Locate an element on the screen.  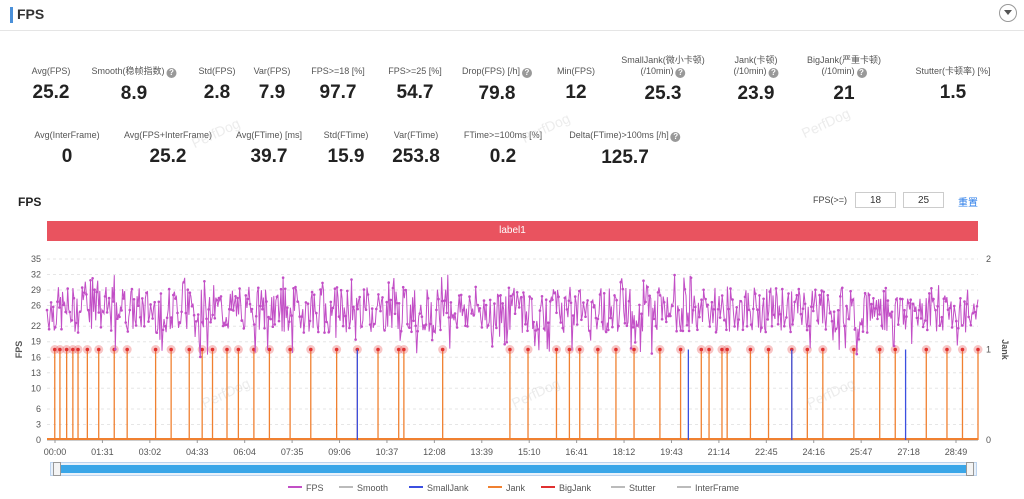
legend-item-smalljank: SmallJank is located at coordinates (439, 488).